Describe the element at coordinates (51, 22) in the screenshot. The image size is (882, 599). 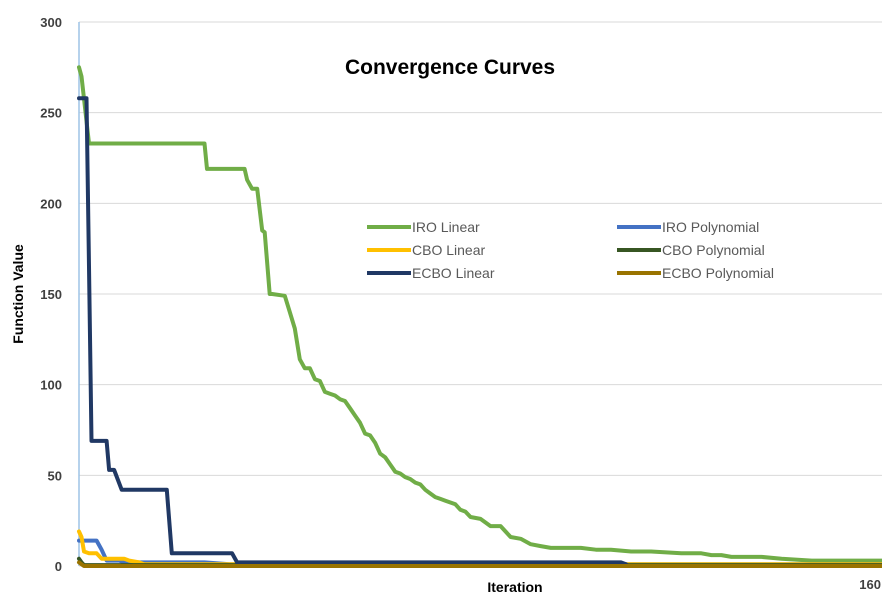
I see `y-tick-label: 300` at that location.